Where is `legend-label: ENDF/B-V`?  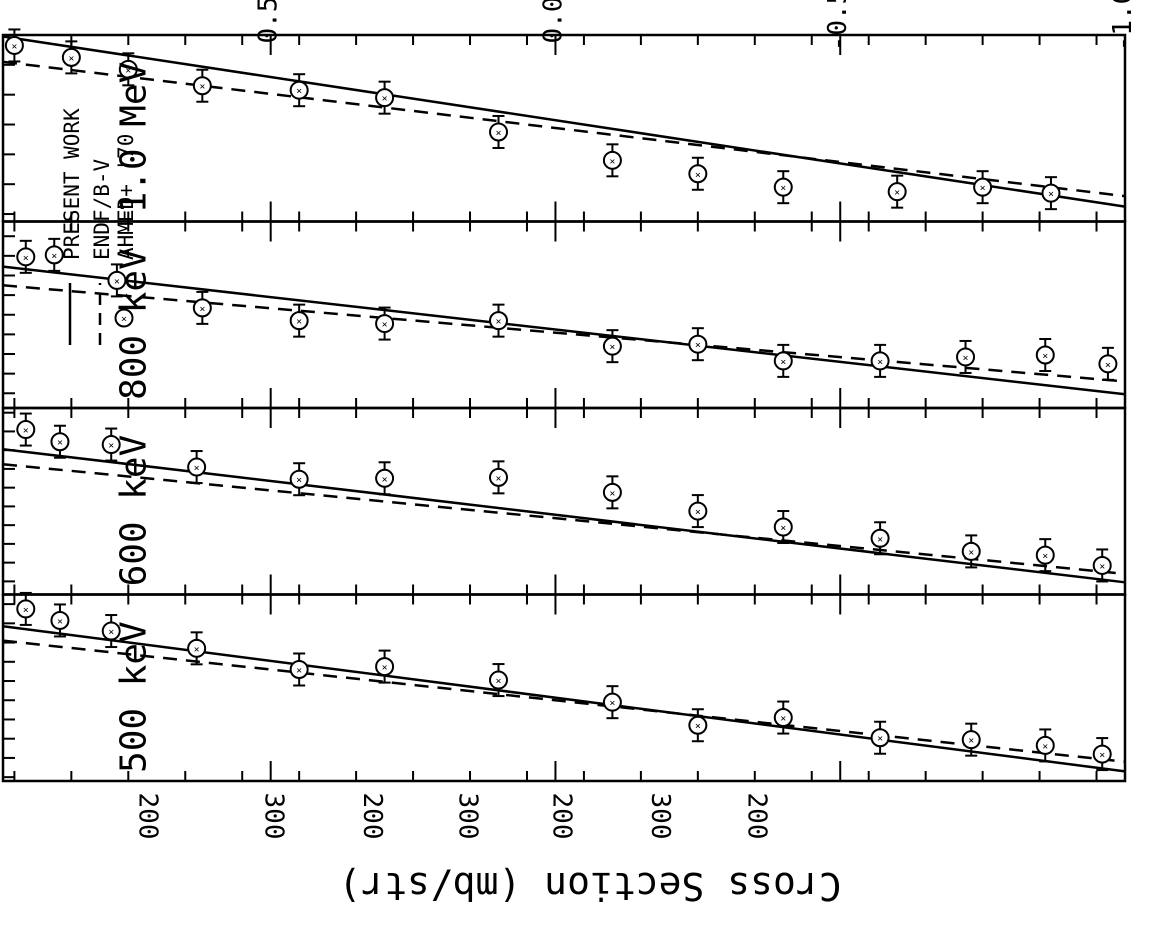
legend-label: ENDF/B-V is located at coordinates (102, 209).